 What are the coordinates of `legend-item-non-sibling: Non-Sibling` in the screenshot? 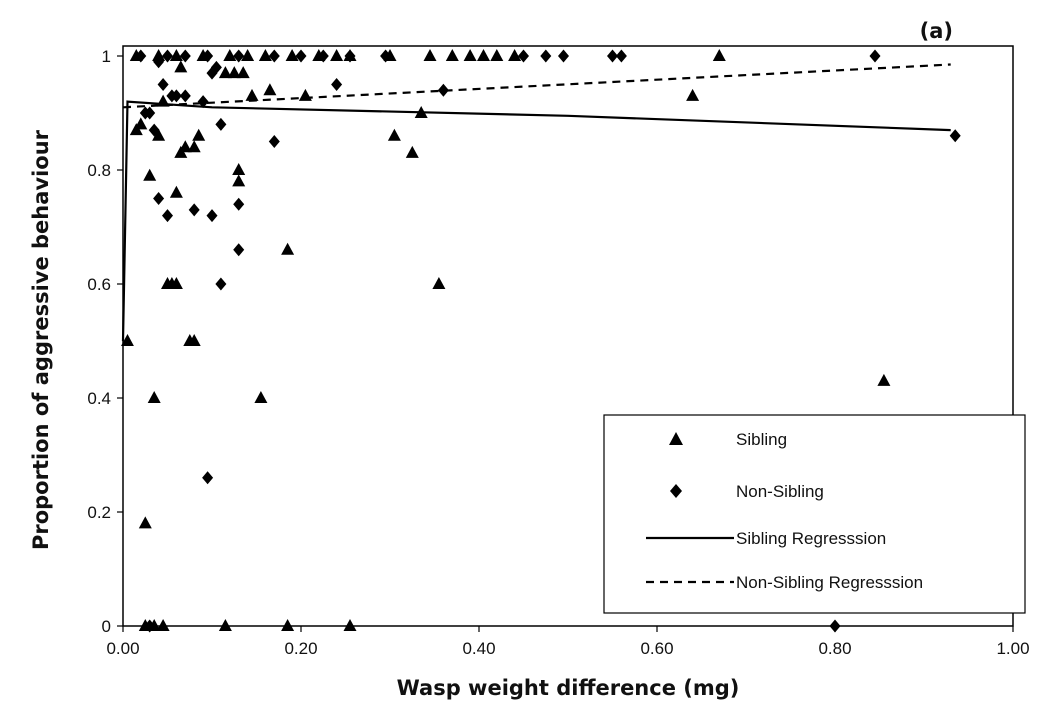 It's located at (747, 491).